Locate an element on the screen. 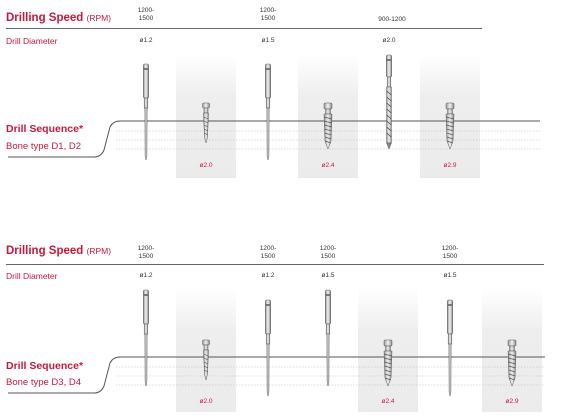 The height and width of the screenshot is (417, 570). bone-type-label: Bone type D3, D4 is located at coordinates (43, 382).